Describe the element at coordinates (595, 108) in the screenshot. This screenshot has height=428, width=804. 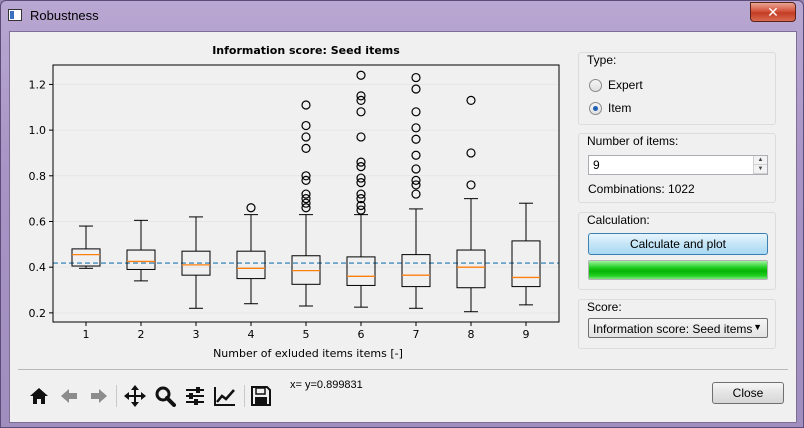
I see `radio-item-button` at that location.